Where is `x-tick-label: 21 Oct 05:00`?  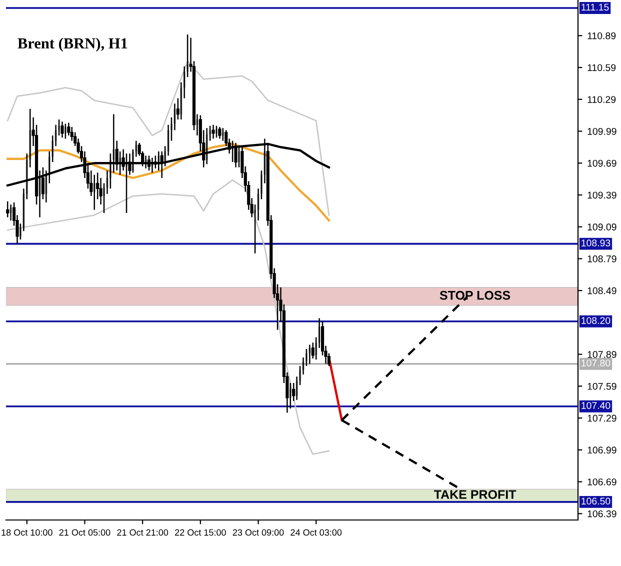 x-tick-label: 21 Oct 05:00 is located at coordinates (84, 532).